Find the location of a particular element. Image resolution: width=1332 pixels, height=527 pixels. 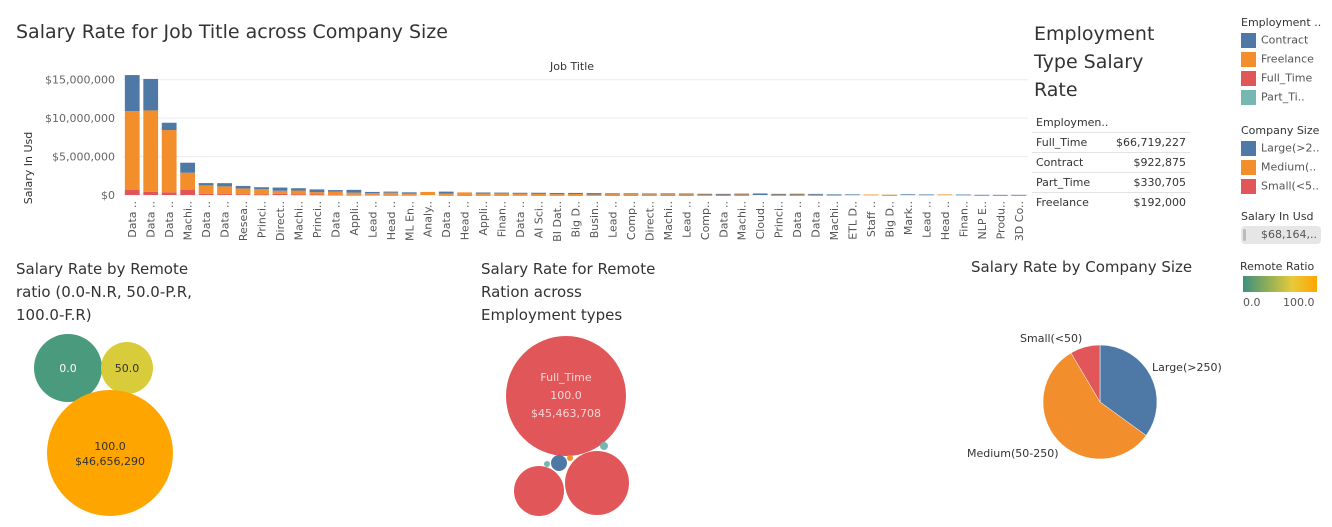

bubble-freelance is located at coordinates (570, 458).